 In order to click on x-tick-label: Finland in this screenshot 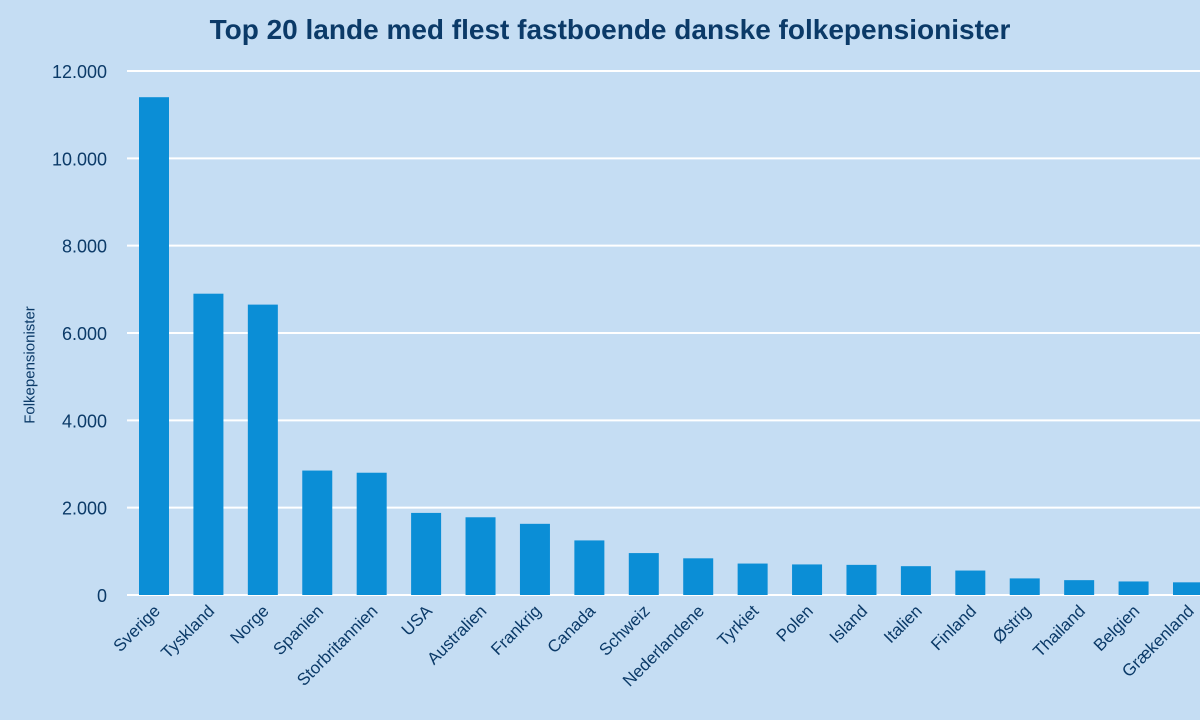, I will do `click(953, 627)`.